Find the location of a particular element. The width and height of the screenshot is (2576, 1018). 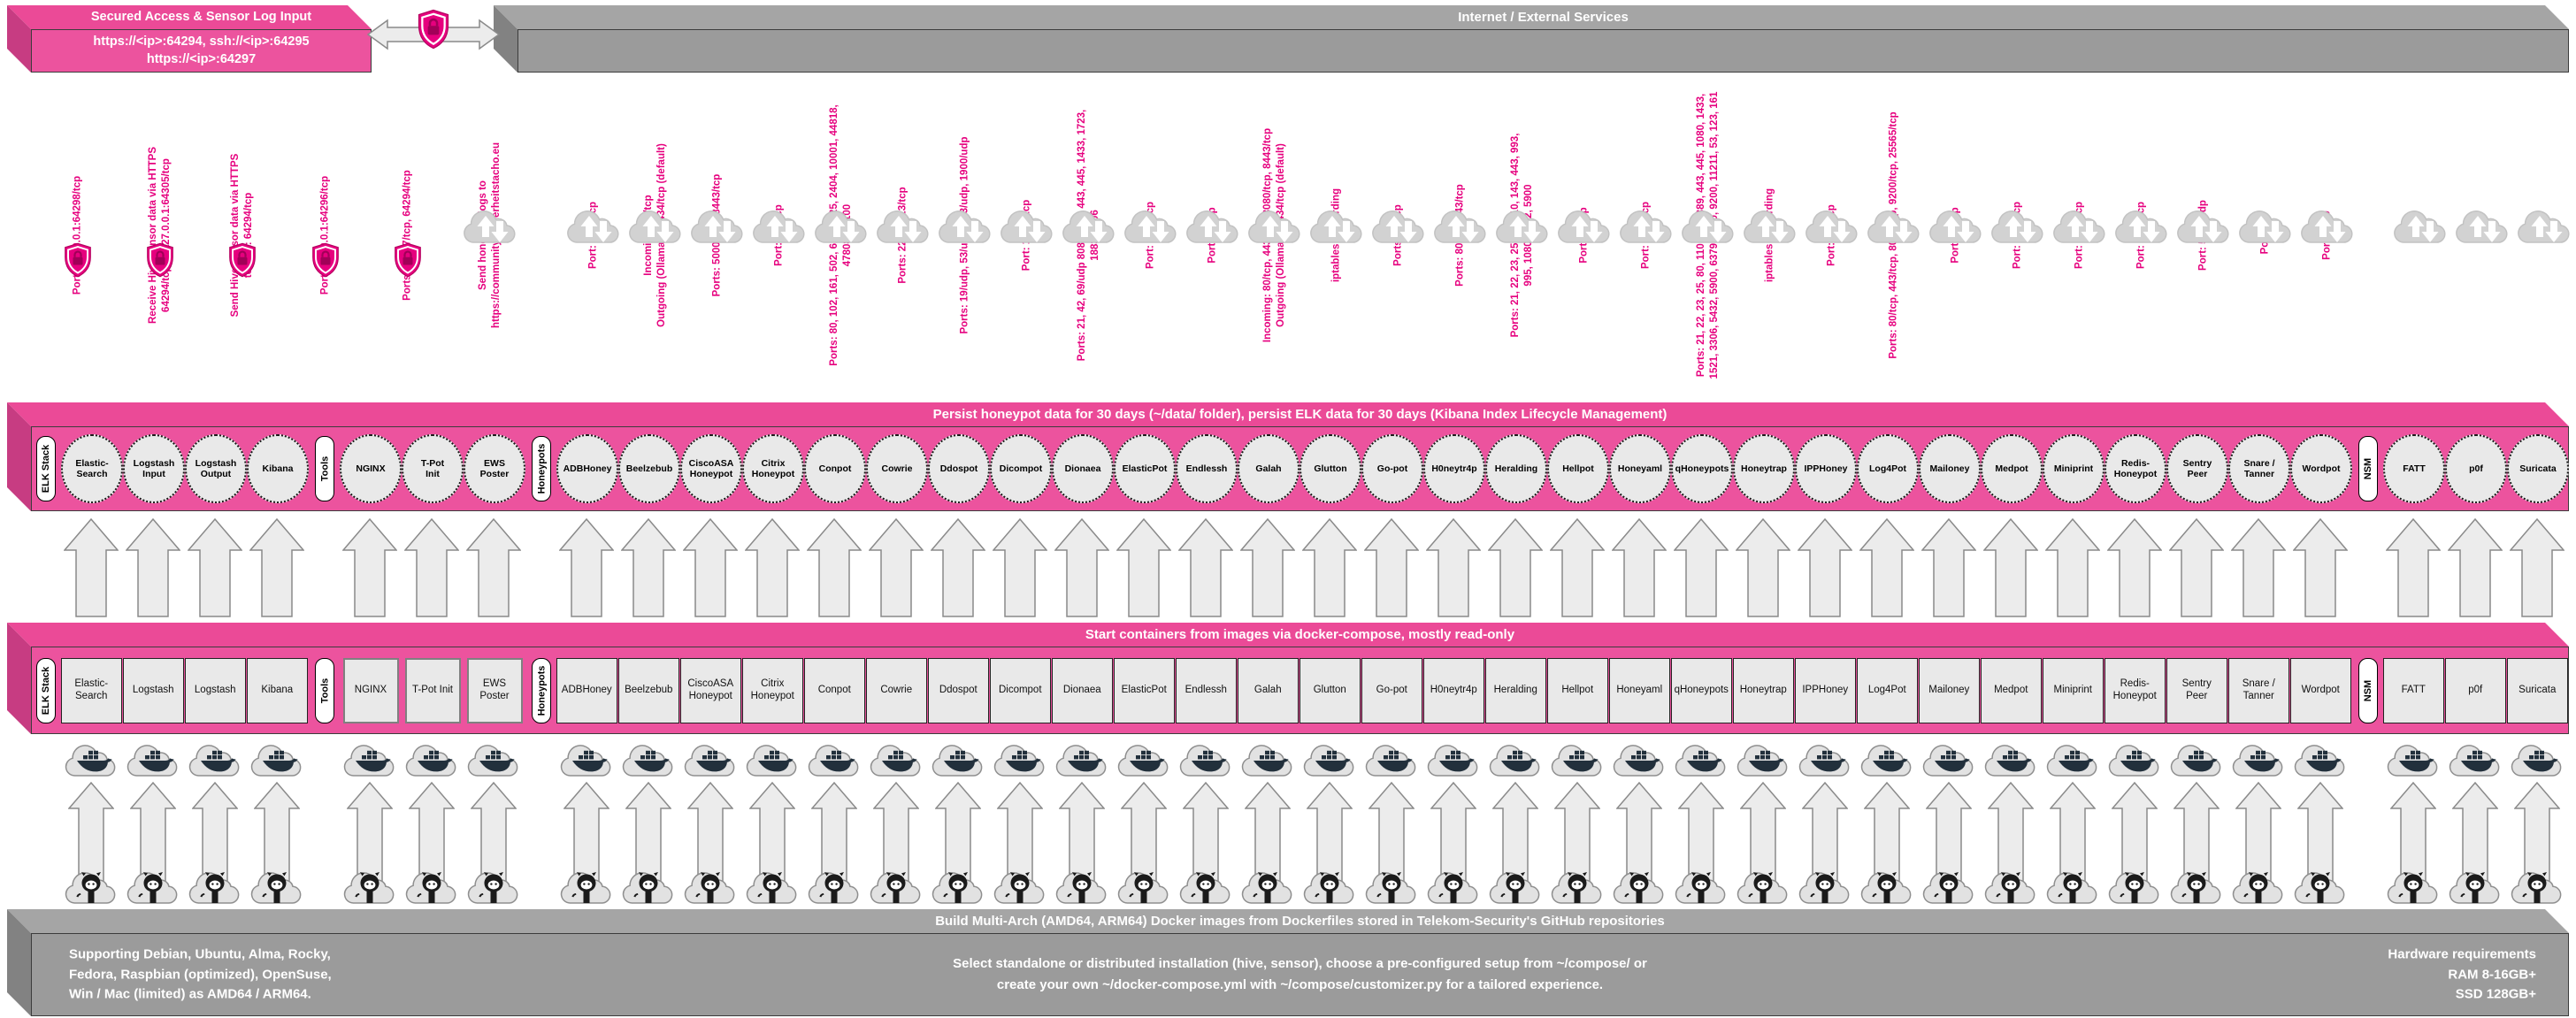

container-rect-go-pot: Go-pot is located at coordinates (1391, 690).